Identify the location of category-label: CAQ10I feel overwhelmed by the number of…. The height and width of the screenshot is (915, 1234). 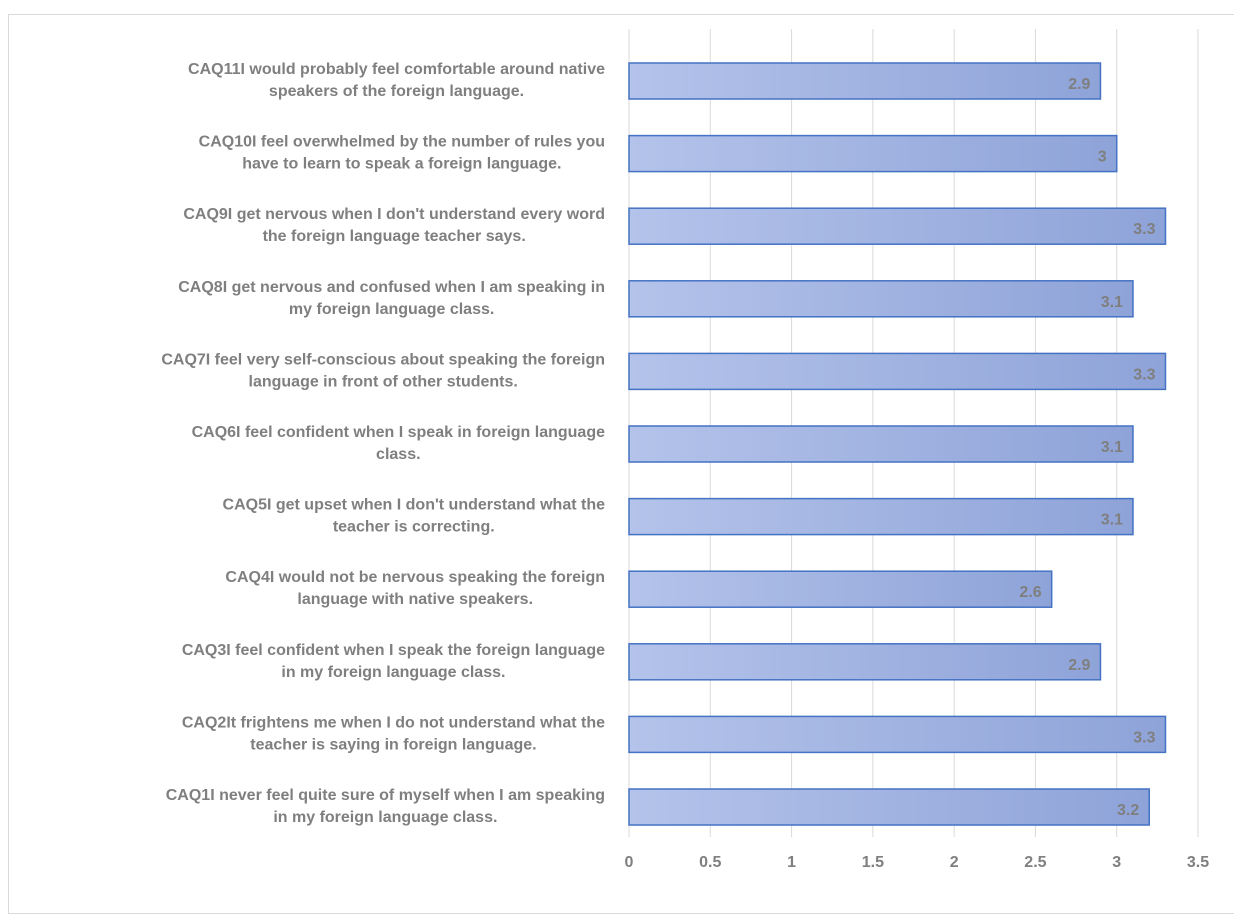
(402, 142).